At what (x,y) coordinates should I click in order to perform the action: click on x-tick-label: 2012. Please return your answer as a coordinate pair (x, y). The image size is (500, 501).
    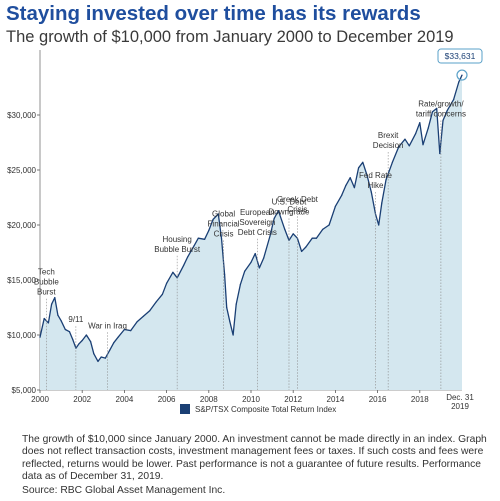
    Looking at the image, I should click on (293, 399).